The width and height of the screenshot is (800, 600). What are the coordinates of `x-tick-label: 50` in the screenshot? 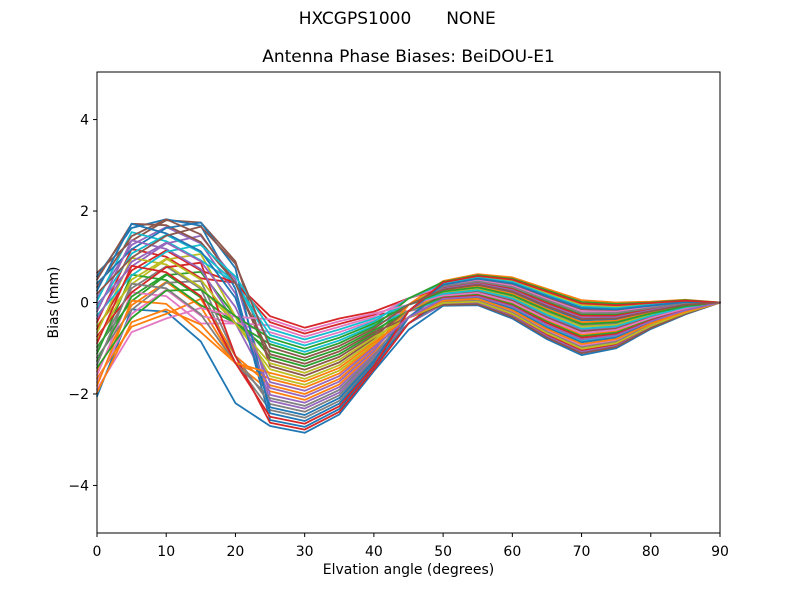 It's located at (443, 552).